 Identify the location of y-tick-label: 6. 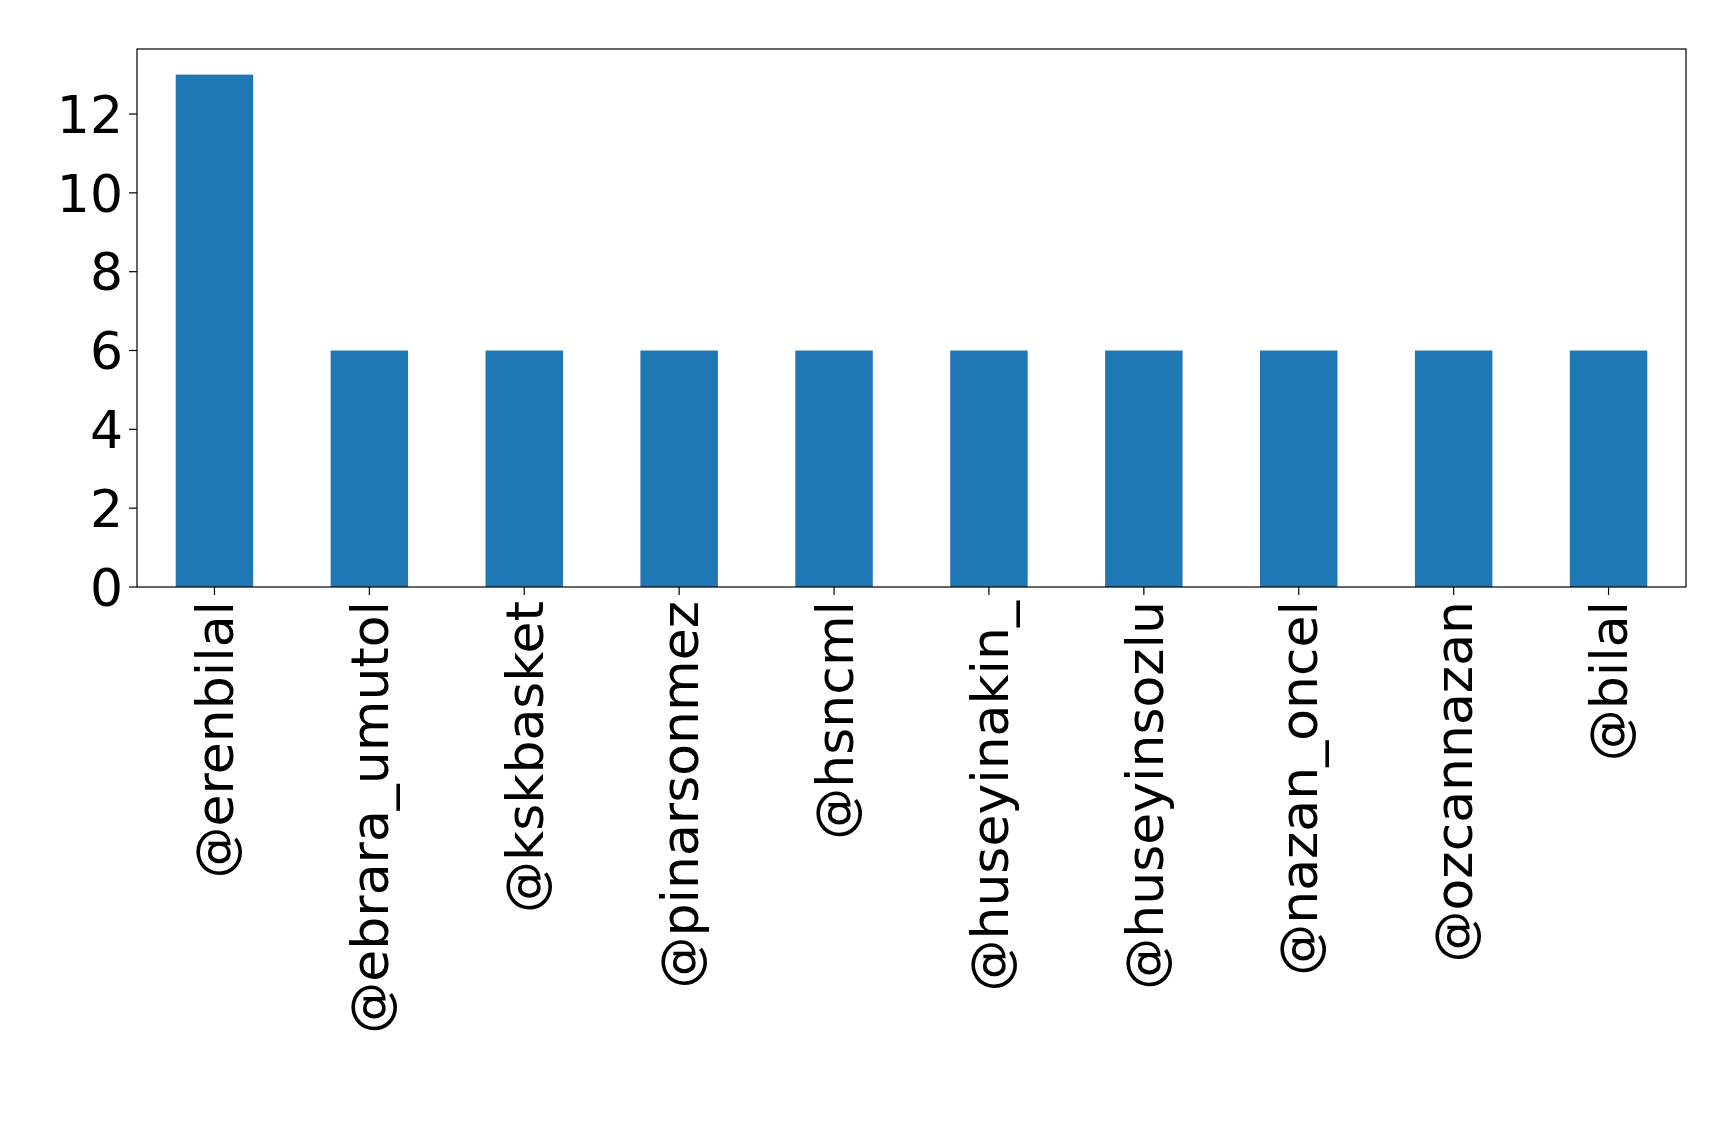
(106, 351).